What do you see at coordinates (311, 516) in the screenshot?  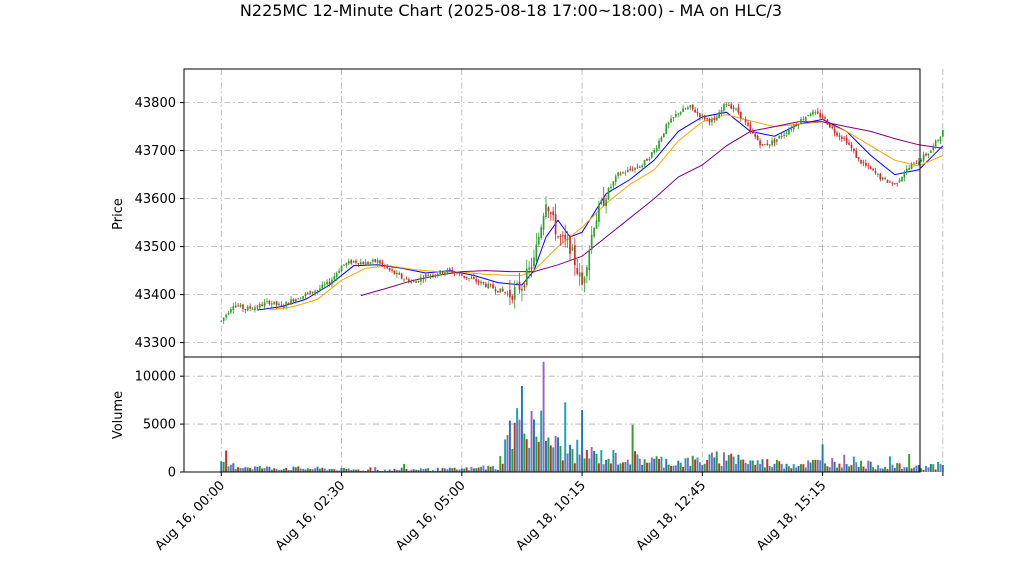 I see `x-tick-label: Aug 16, 02:30` at bounding box center [311, 516].